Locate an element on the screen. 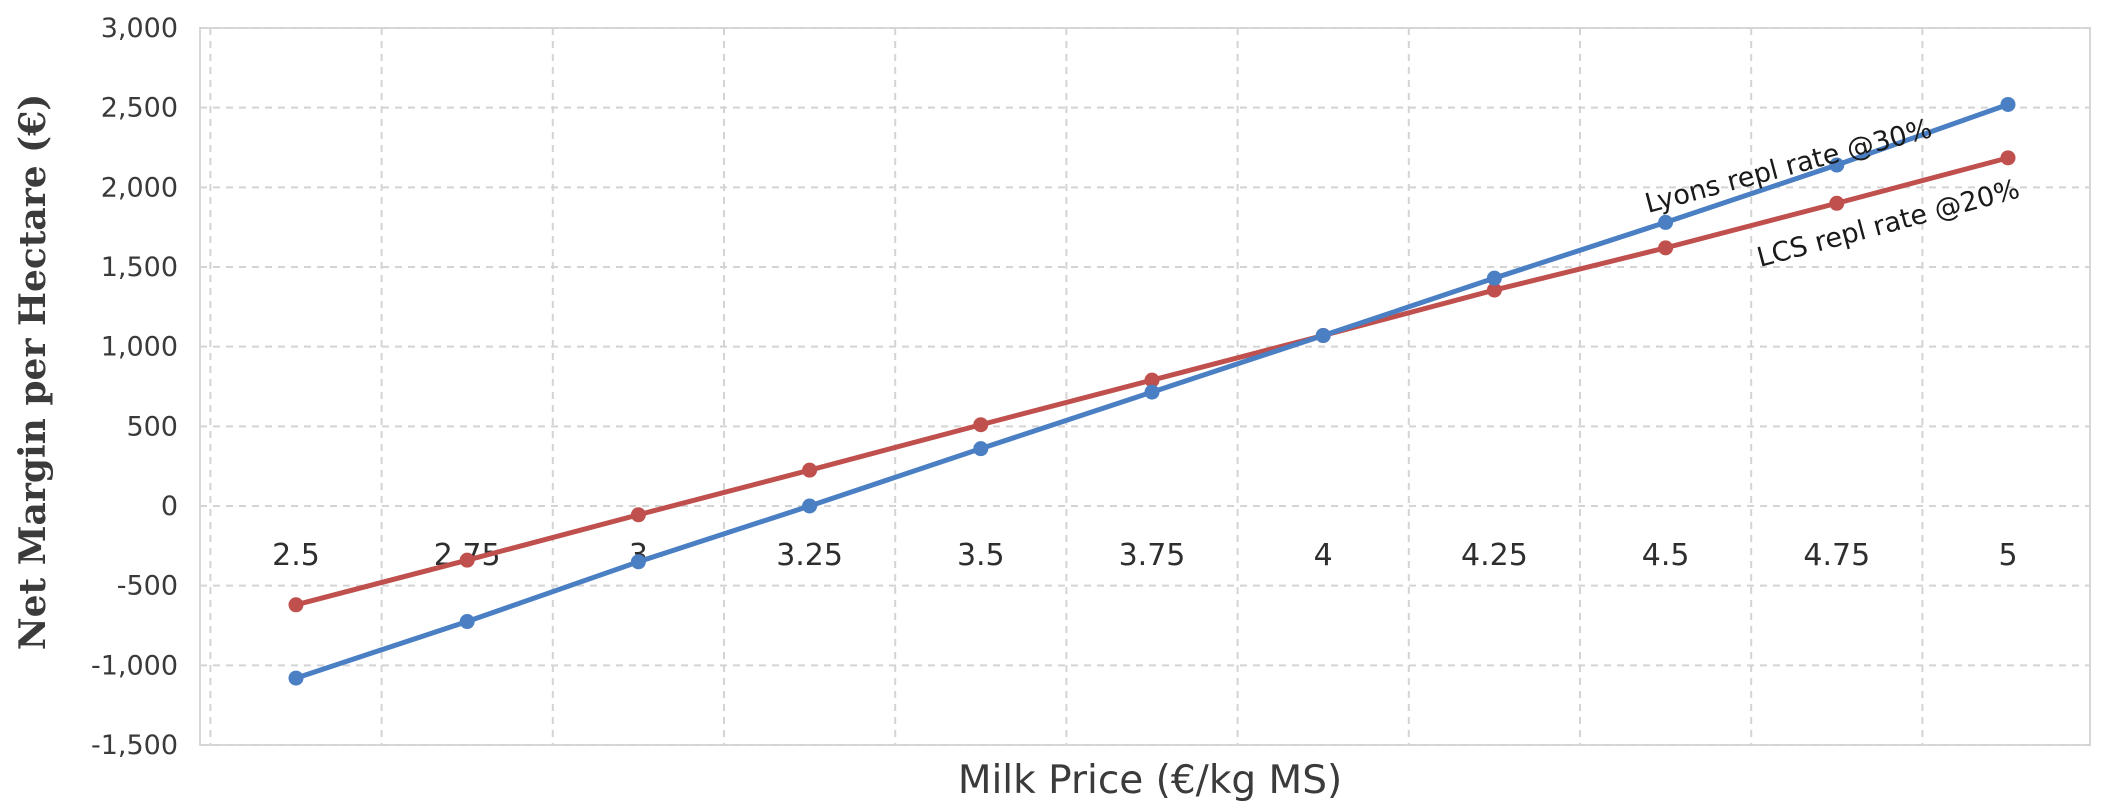 This screenshot has height=808, width=2101. y-tick-label: -1,000 is located at coordinates (134, 665).